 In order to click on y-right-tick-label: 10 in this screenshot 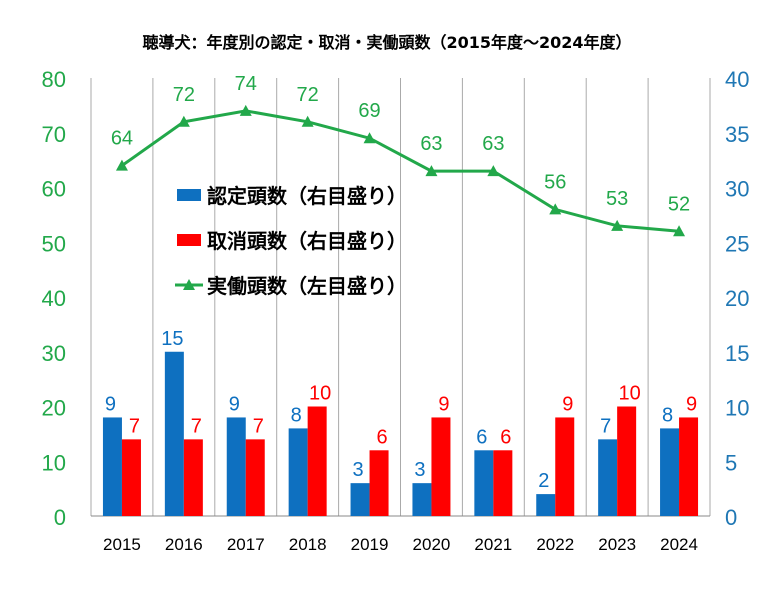, I will do `click(737, 408)`.